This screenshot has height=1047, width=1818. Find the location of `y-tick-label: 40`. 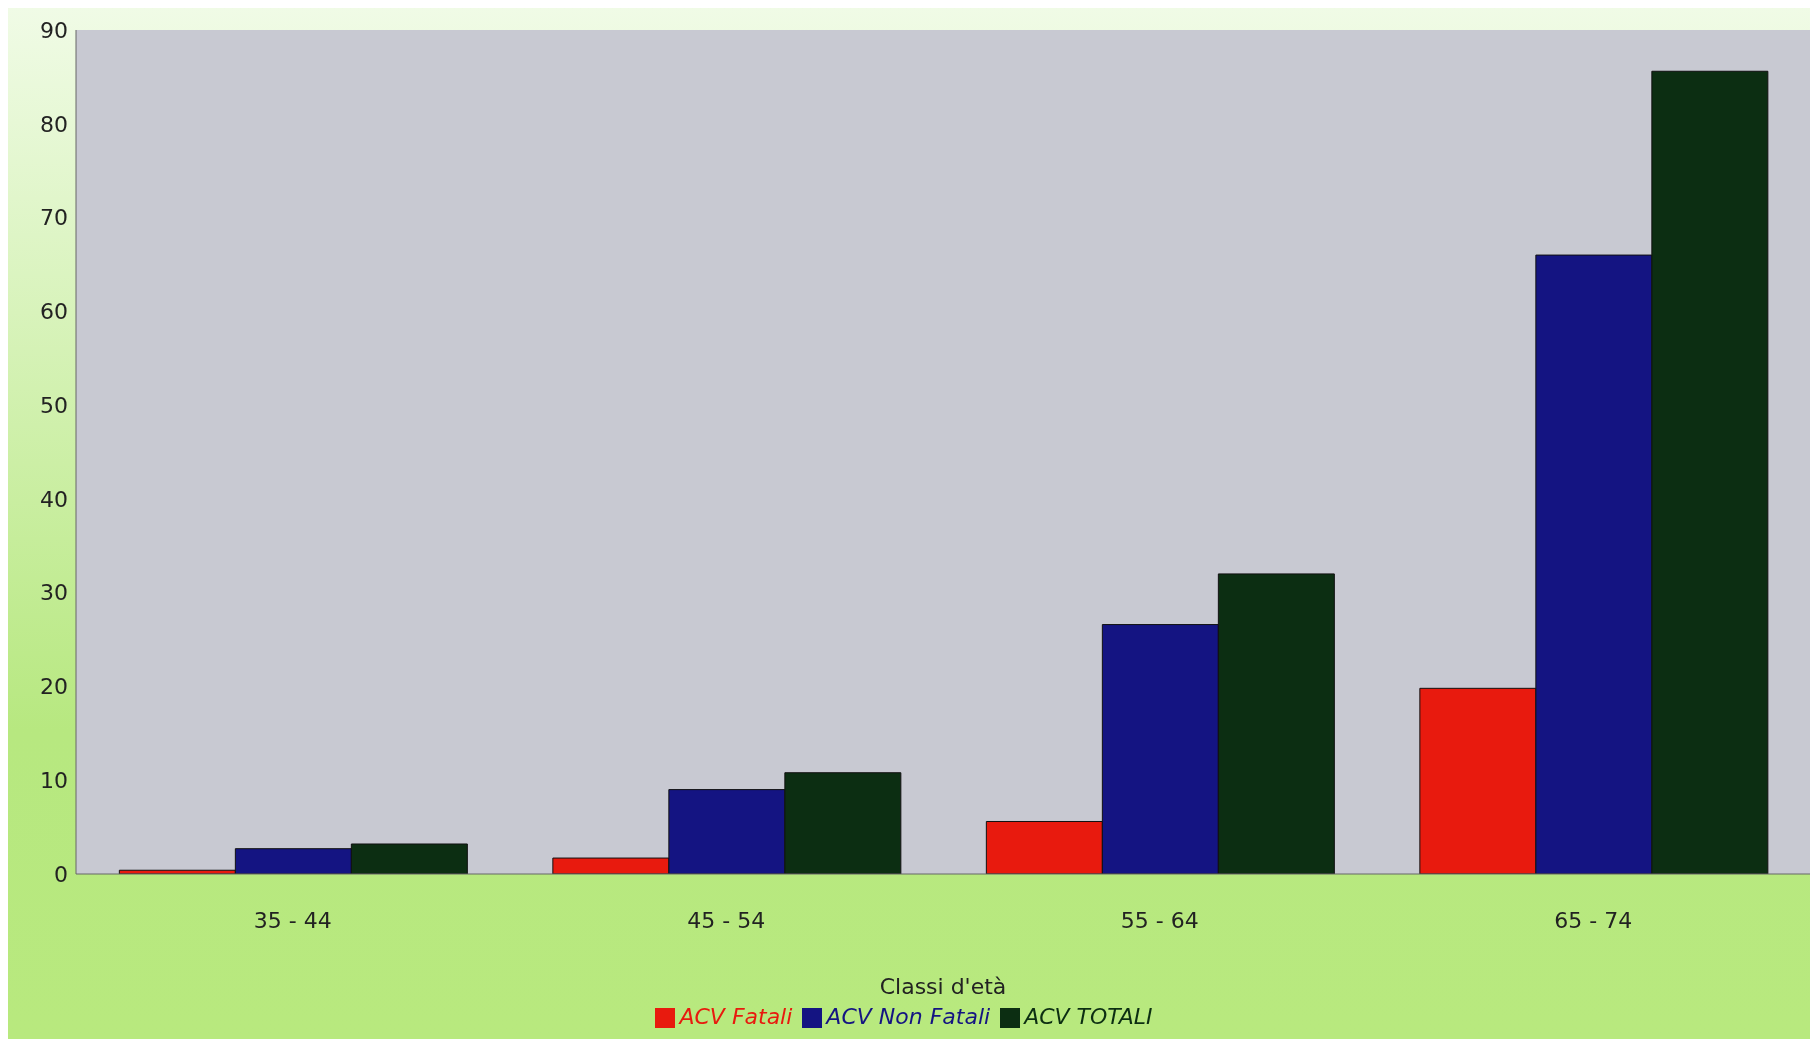

y-tick-label: 40 is located at coordinates (54, 499).